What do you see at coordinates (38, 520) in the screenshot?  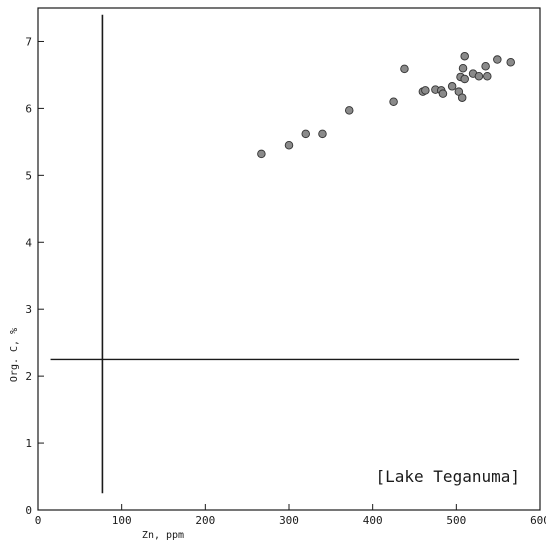 I see `x-tick-label-0: 0` at bounding box center [38, 520].